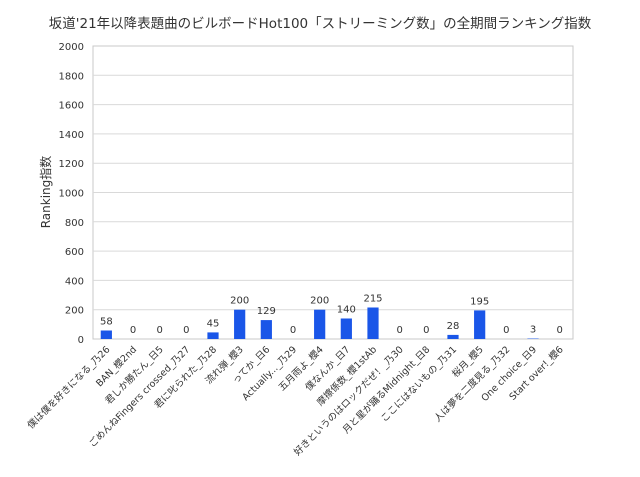 The width and height of the screenshot is (640, 477). I want to click on data-label: 45, so click(213, 323).